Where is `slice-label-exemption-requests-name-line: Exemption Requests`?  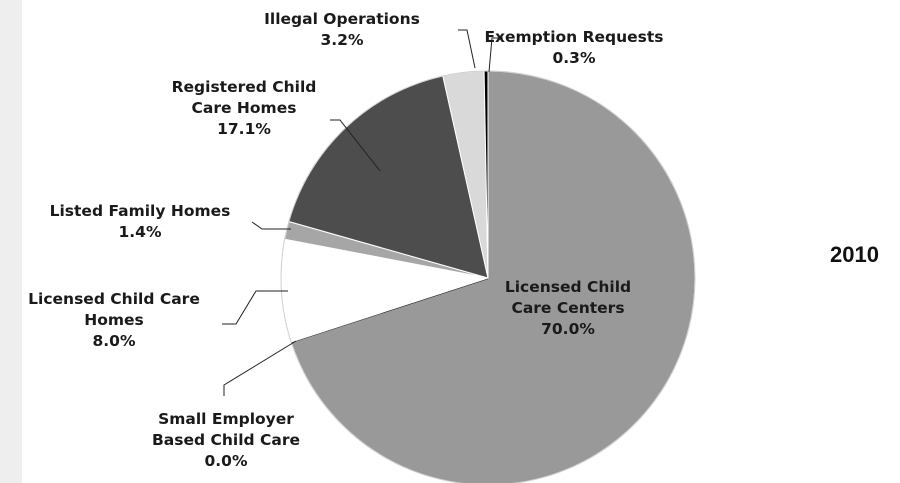 slice-label-exemption-requests-name-line: Exemption Requests is located at coordinates (573, 37).